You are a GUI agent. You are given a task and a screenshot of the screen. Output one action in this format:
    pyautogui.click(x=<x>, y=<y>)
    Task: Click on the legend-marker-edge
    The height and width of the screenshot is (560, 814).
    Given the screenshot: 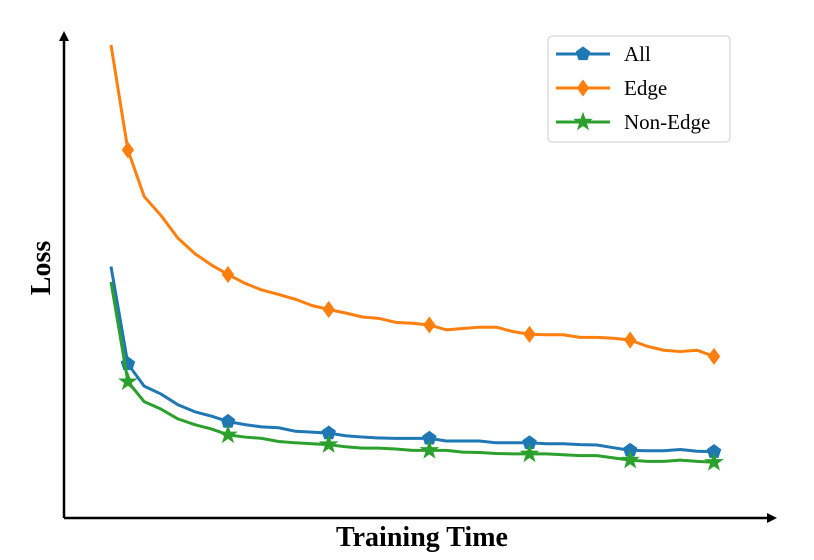 What is the action you would take?
    pyautogui.click(x=583, y=88)
    